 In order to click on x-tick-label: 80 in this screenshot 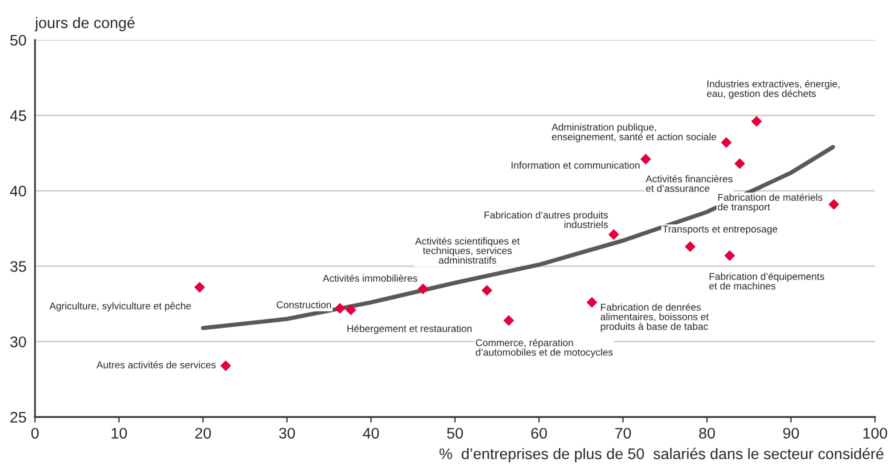, I will do `click(707, 433)`.